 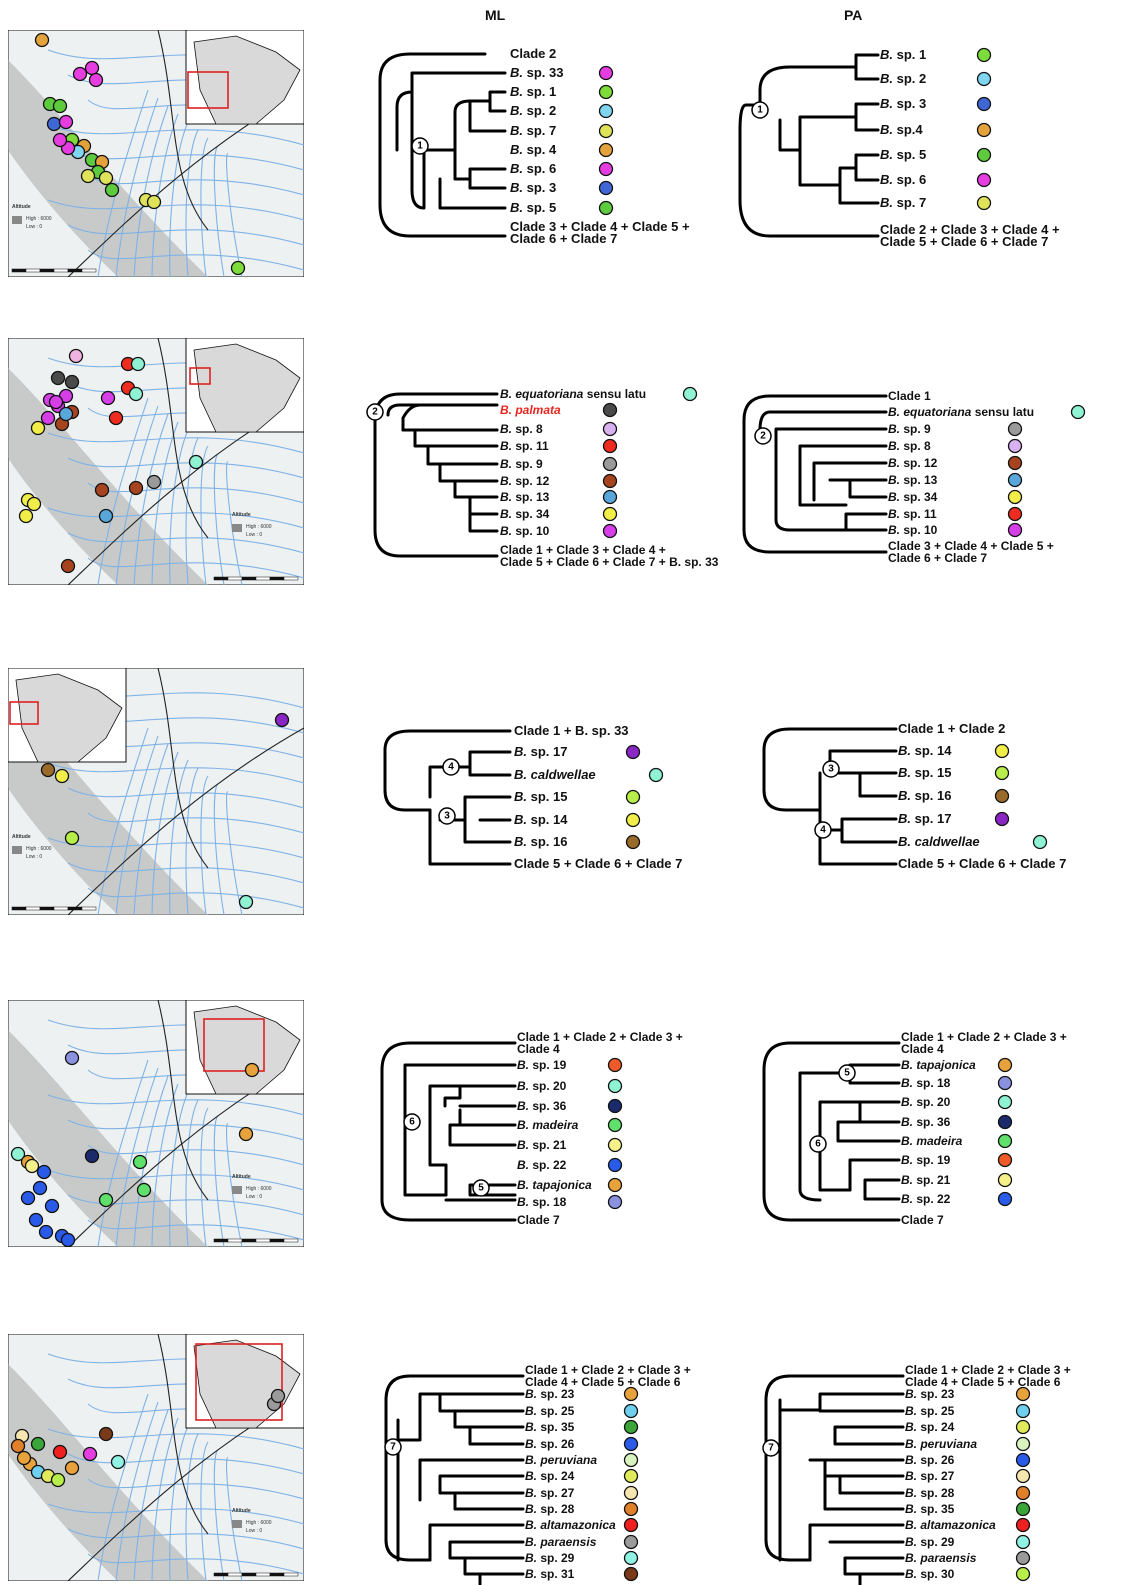 What do you see at coordinates (932, 1199) in the screenshot?
I see `taxon-epithet: sp. 22` at bounding box center [932, 1199].